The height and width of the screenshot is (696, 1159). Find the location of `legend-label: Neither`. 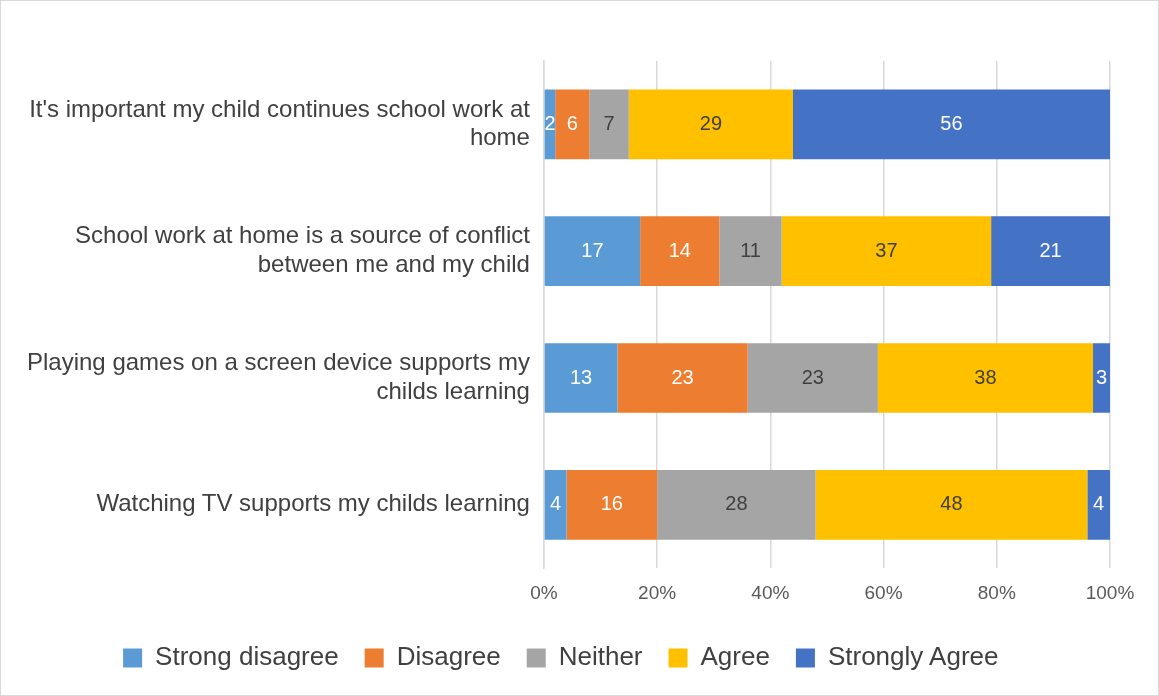

legend-label: Neither is located at coordinates (600, 656).